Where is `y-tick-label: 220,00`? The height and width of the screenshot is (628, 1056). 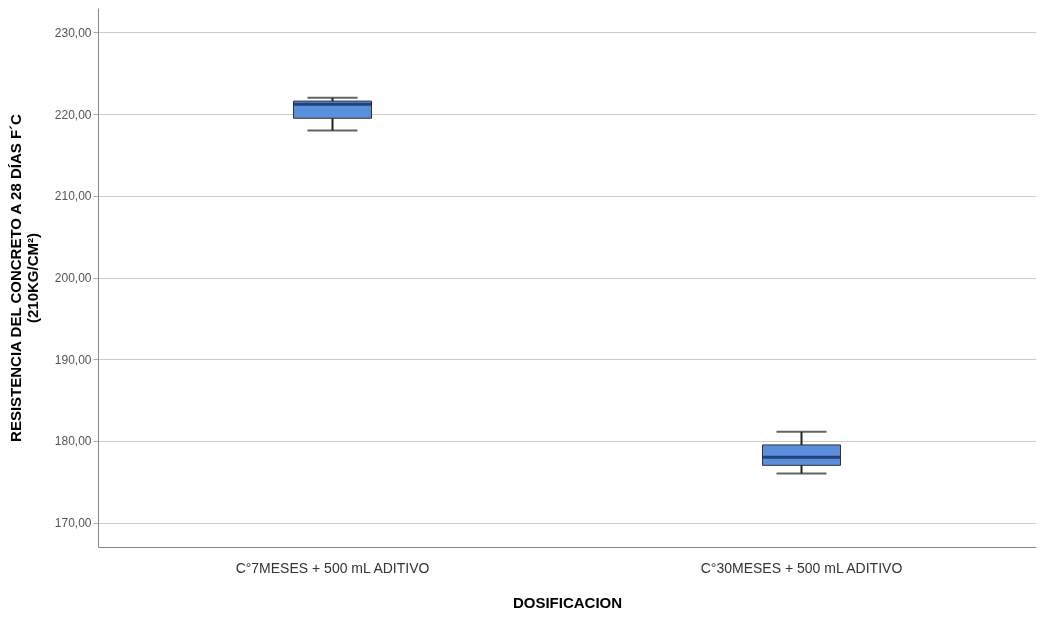
y-tick-label: 220,00 is located at coordinates (73, 114).